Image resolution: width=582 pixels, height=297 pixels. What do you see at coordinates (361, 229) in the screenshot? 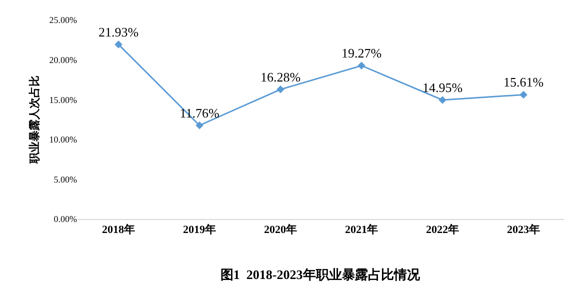
I see `x-tick-label: 2021年` at bounding box center [361, 229].